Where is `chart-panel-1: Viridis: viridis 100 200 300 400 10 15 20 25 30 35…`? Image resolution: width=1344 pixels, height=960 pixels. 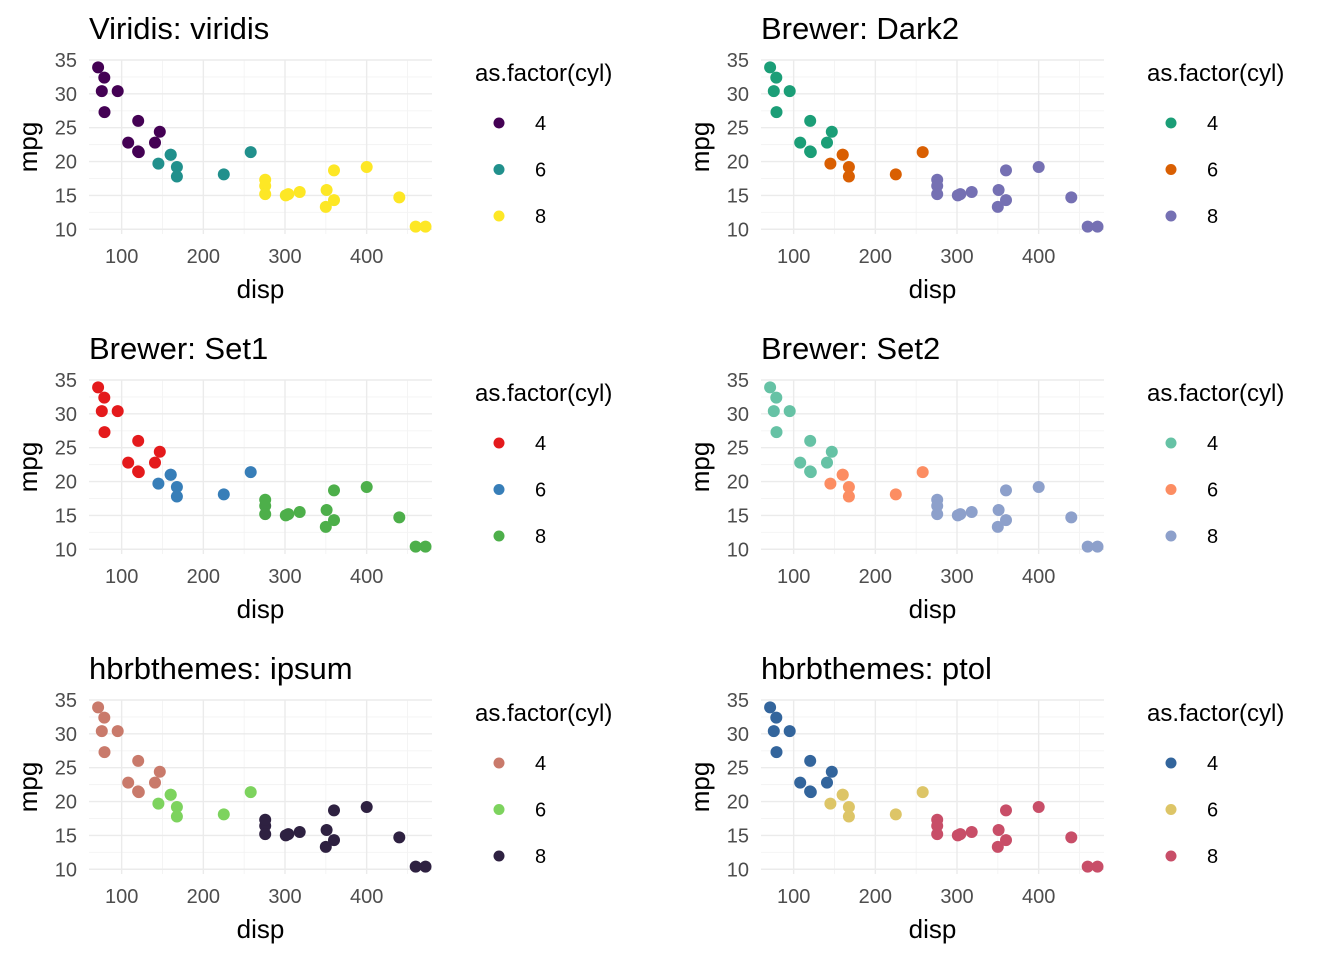
chart-panel-1: Viridis: viridis 100 200 300 400 10 15 20 25 30 35… is located at coordinates (312, 157).